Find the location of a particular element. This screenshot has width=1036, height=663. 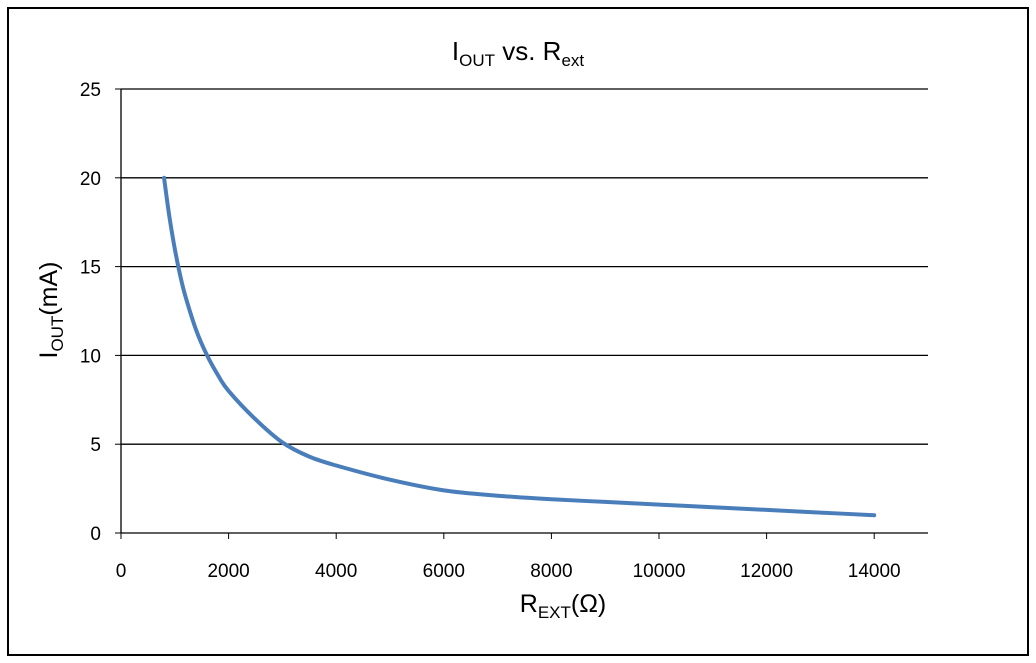

y-tick-label: 0 is located at coordinates (95, 534).